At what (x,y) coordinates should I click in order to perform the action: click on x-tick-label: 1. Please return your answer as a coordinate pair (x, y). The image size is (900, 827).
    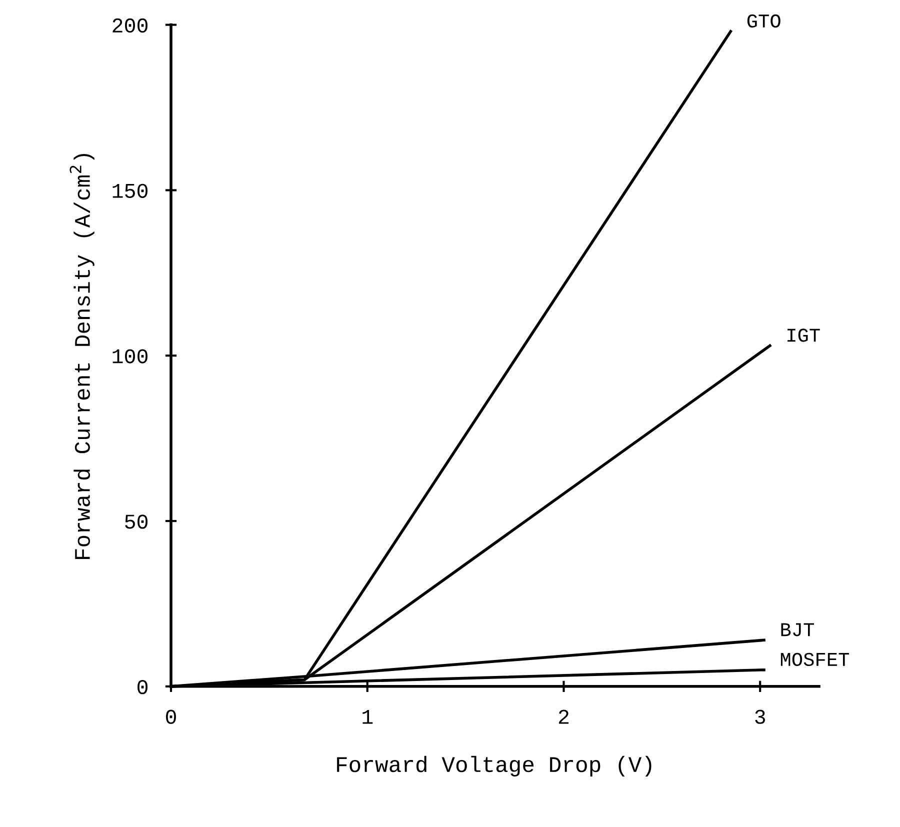
    Looking at the image, I should click on (367, 717).